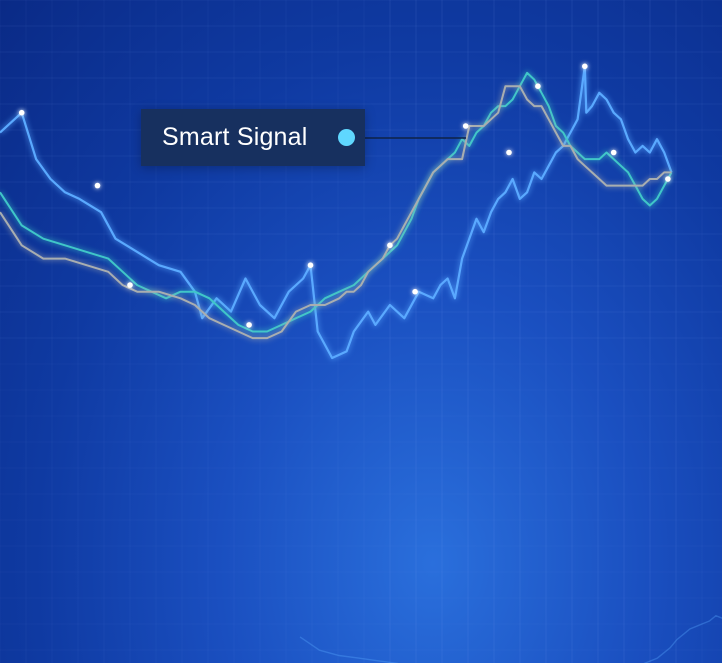 This screenshot has width=722, height=663. What do you see at coordinates (346, 137) in the screenshot?
I see `signal-dot-icon` at bounding box center [346, 137].